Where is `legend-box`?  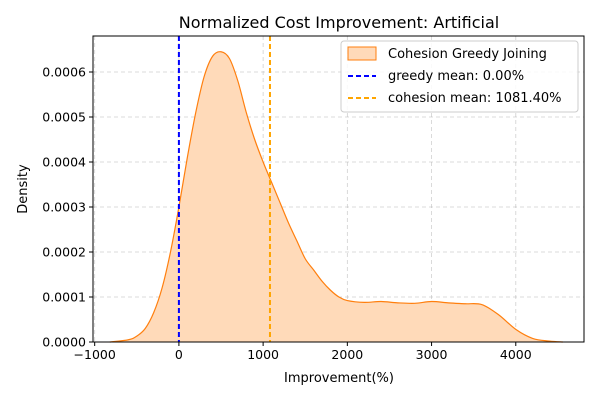 legend-box is located at coordinates (459, 76).